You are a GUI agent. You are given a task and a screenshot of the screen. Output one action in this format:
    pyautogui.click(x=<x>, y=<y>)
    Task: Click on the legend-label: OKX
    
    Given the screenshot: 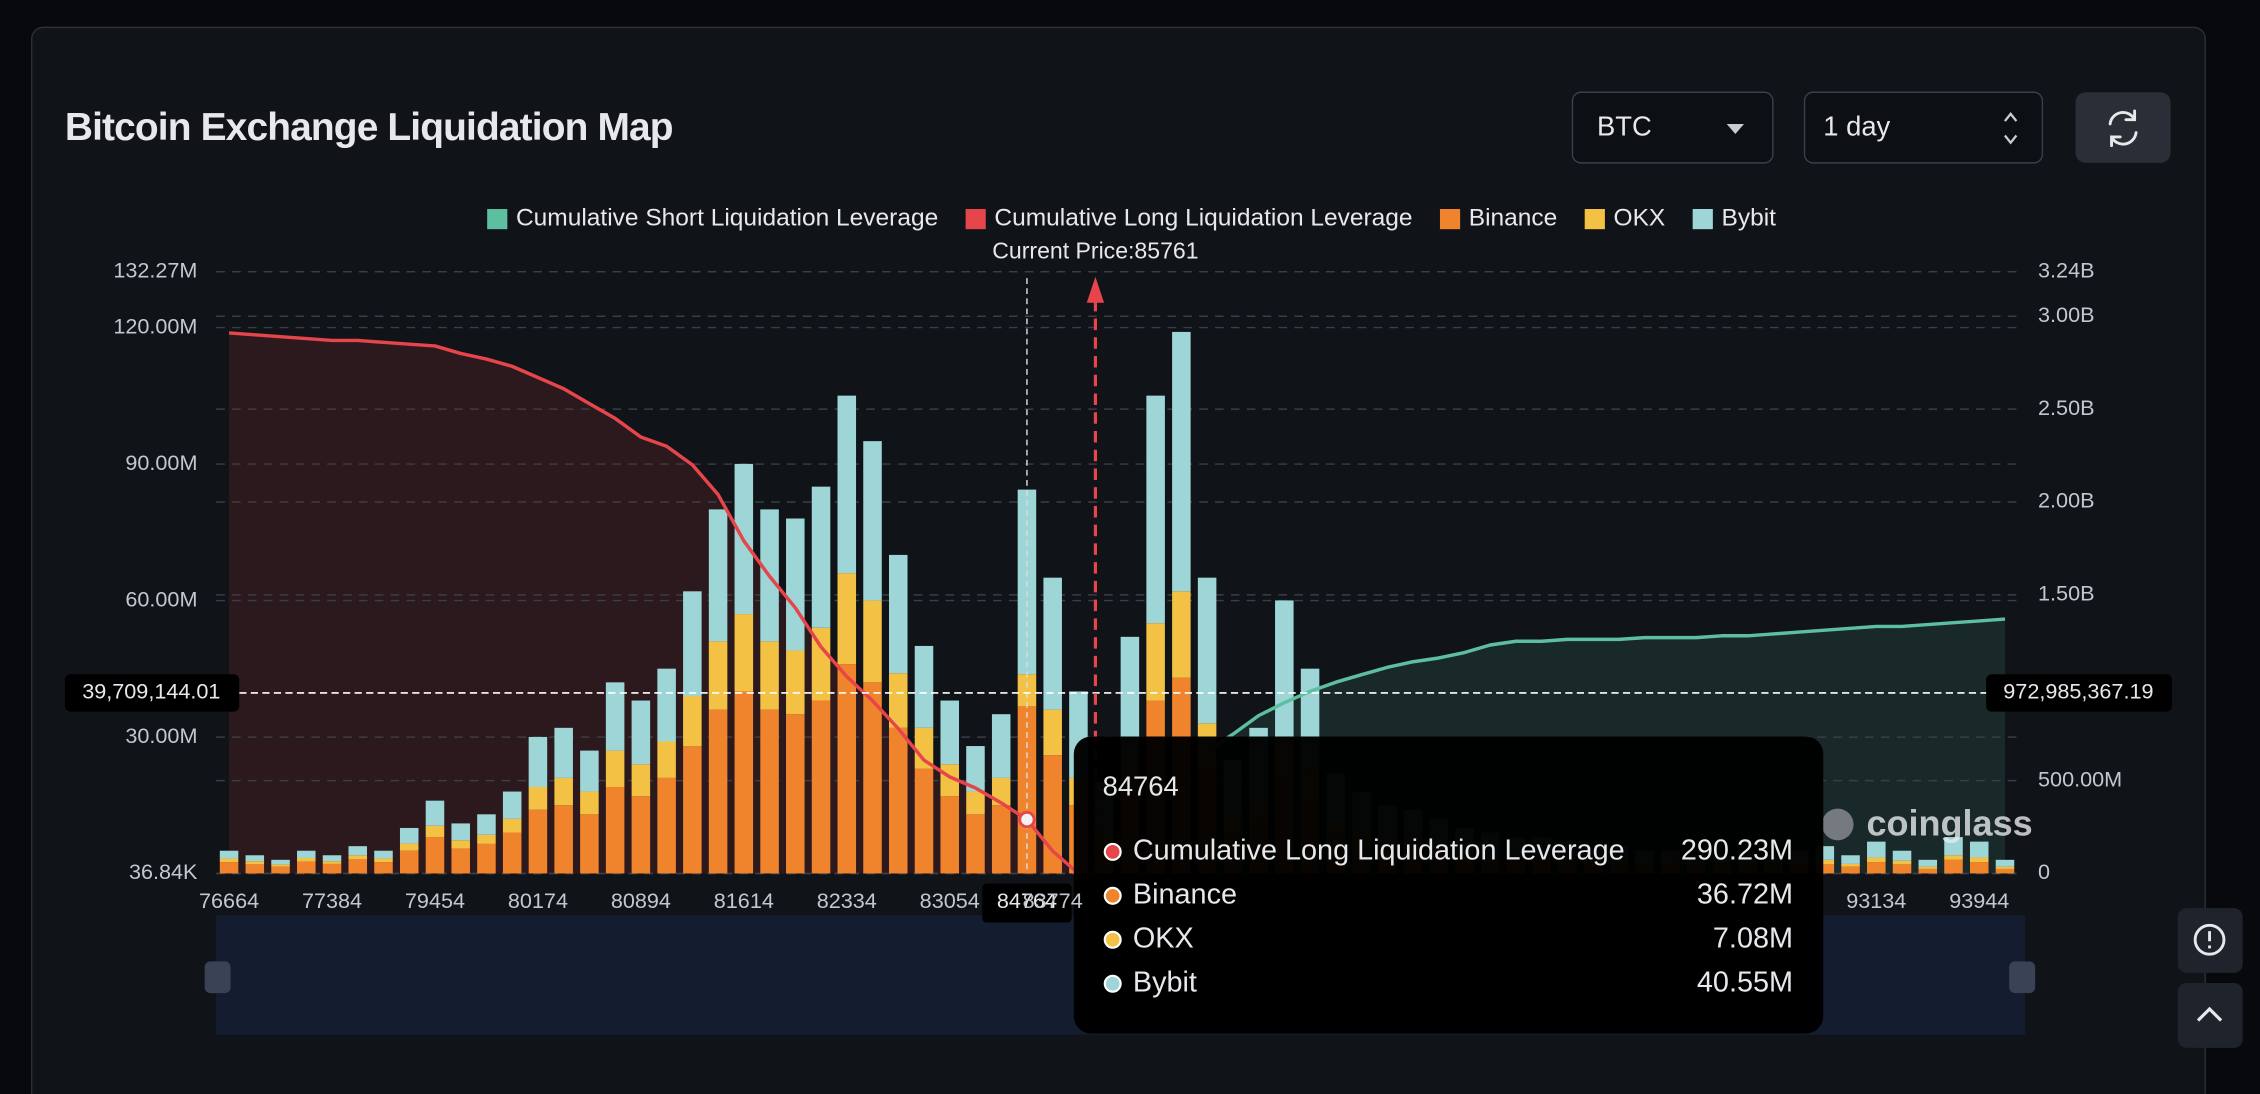 What is the action you would take?
    pyautogui.click(x=1640, y=218)
    